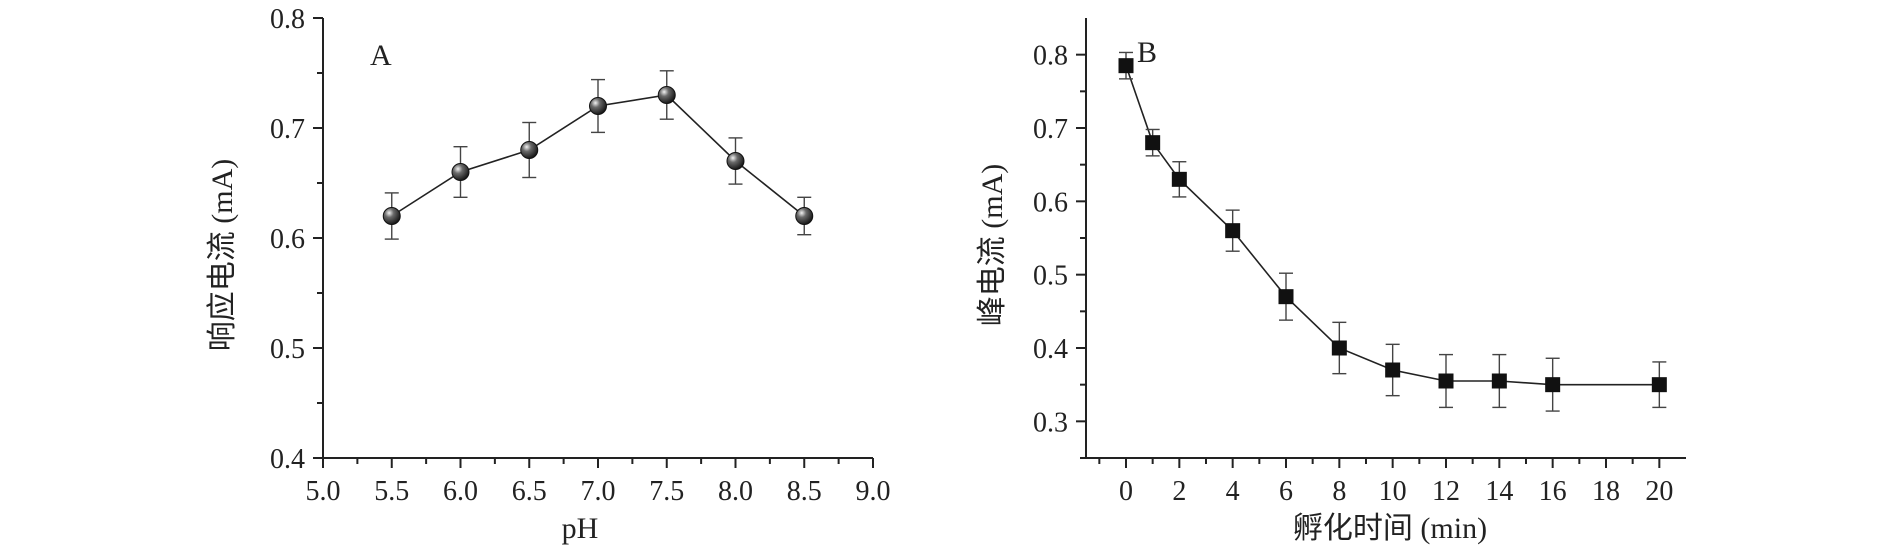 This screenshot has width=1890, height=553. Describe the element at coordinates (1050, 422) in the screenshot. I see `y-tick-label: 0.3` at that location.